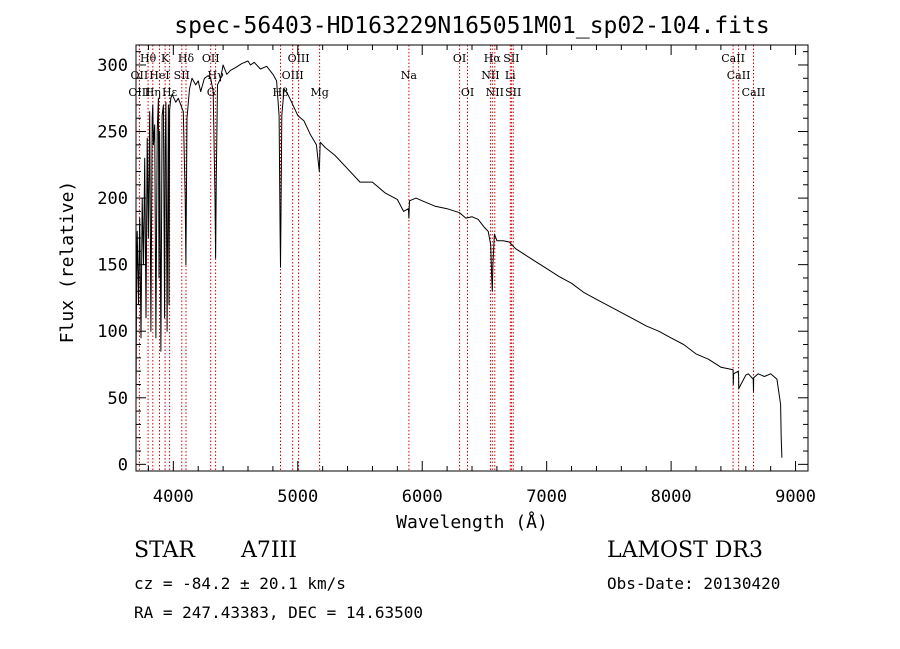  Describe the element at coordinates (422, 497) in the screenshot. I see `x-tick-label: 6000` at that location.